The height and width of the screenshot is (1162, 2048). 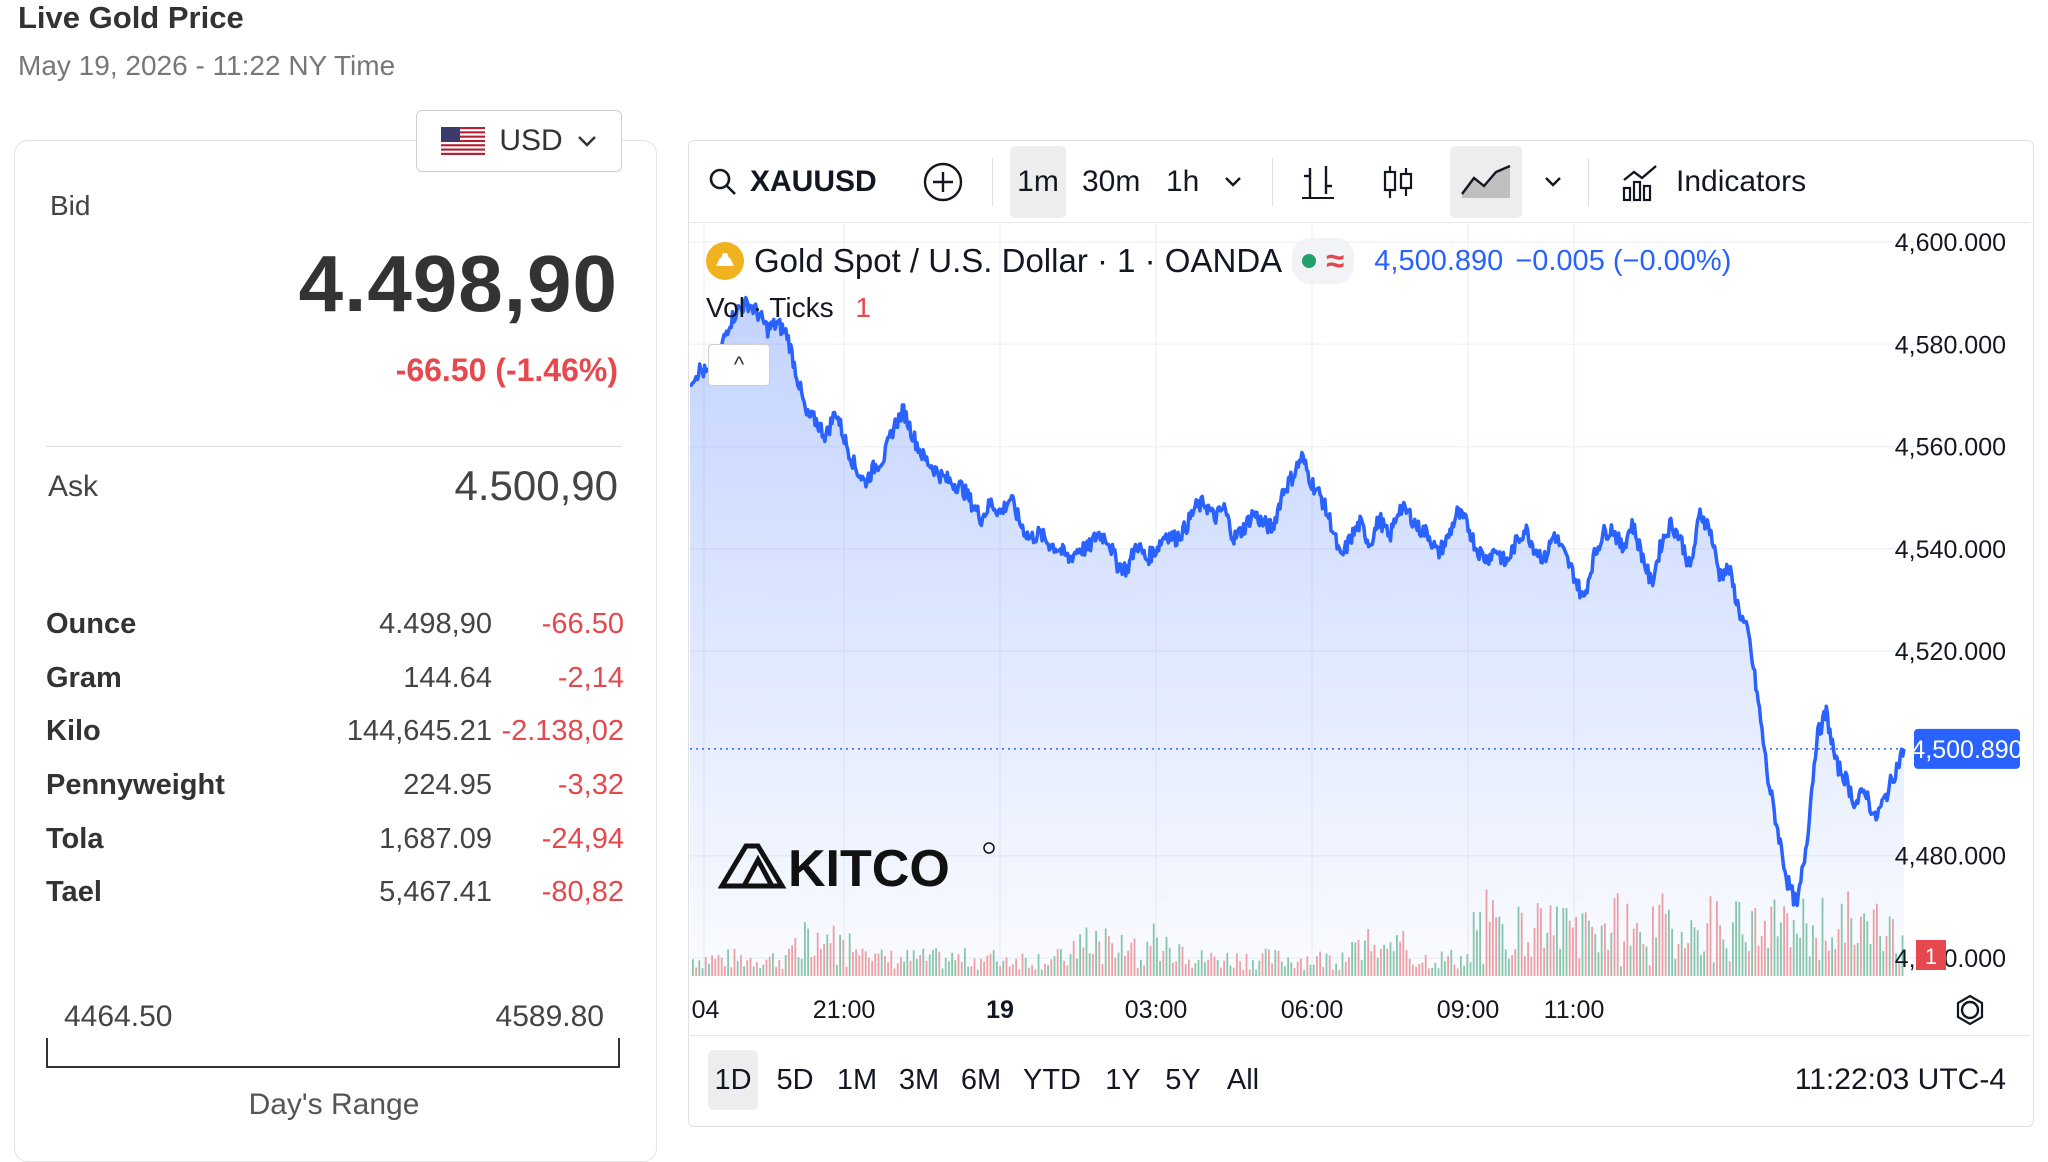 I want to click on unit-change: -66.50, so click(x=582, y=624).